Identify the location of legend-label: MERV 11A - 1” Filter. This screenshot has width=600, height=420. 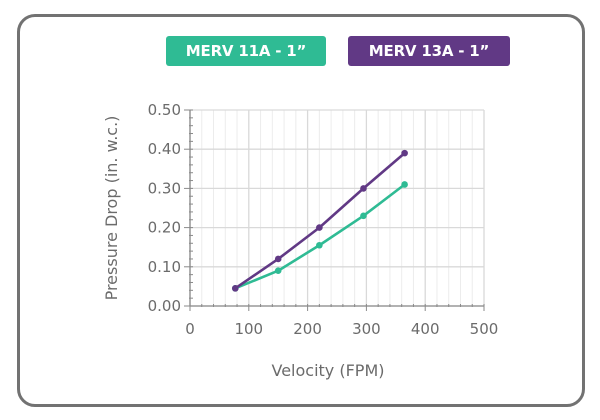
(246, 66).